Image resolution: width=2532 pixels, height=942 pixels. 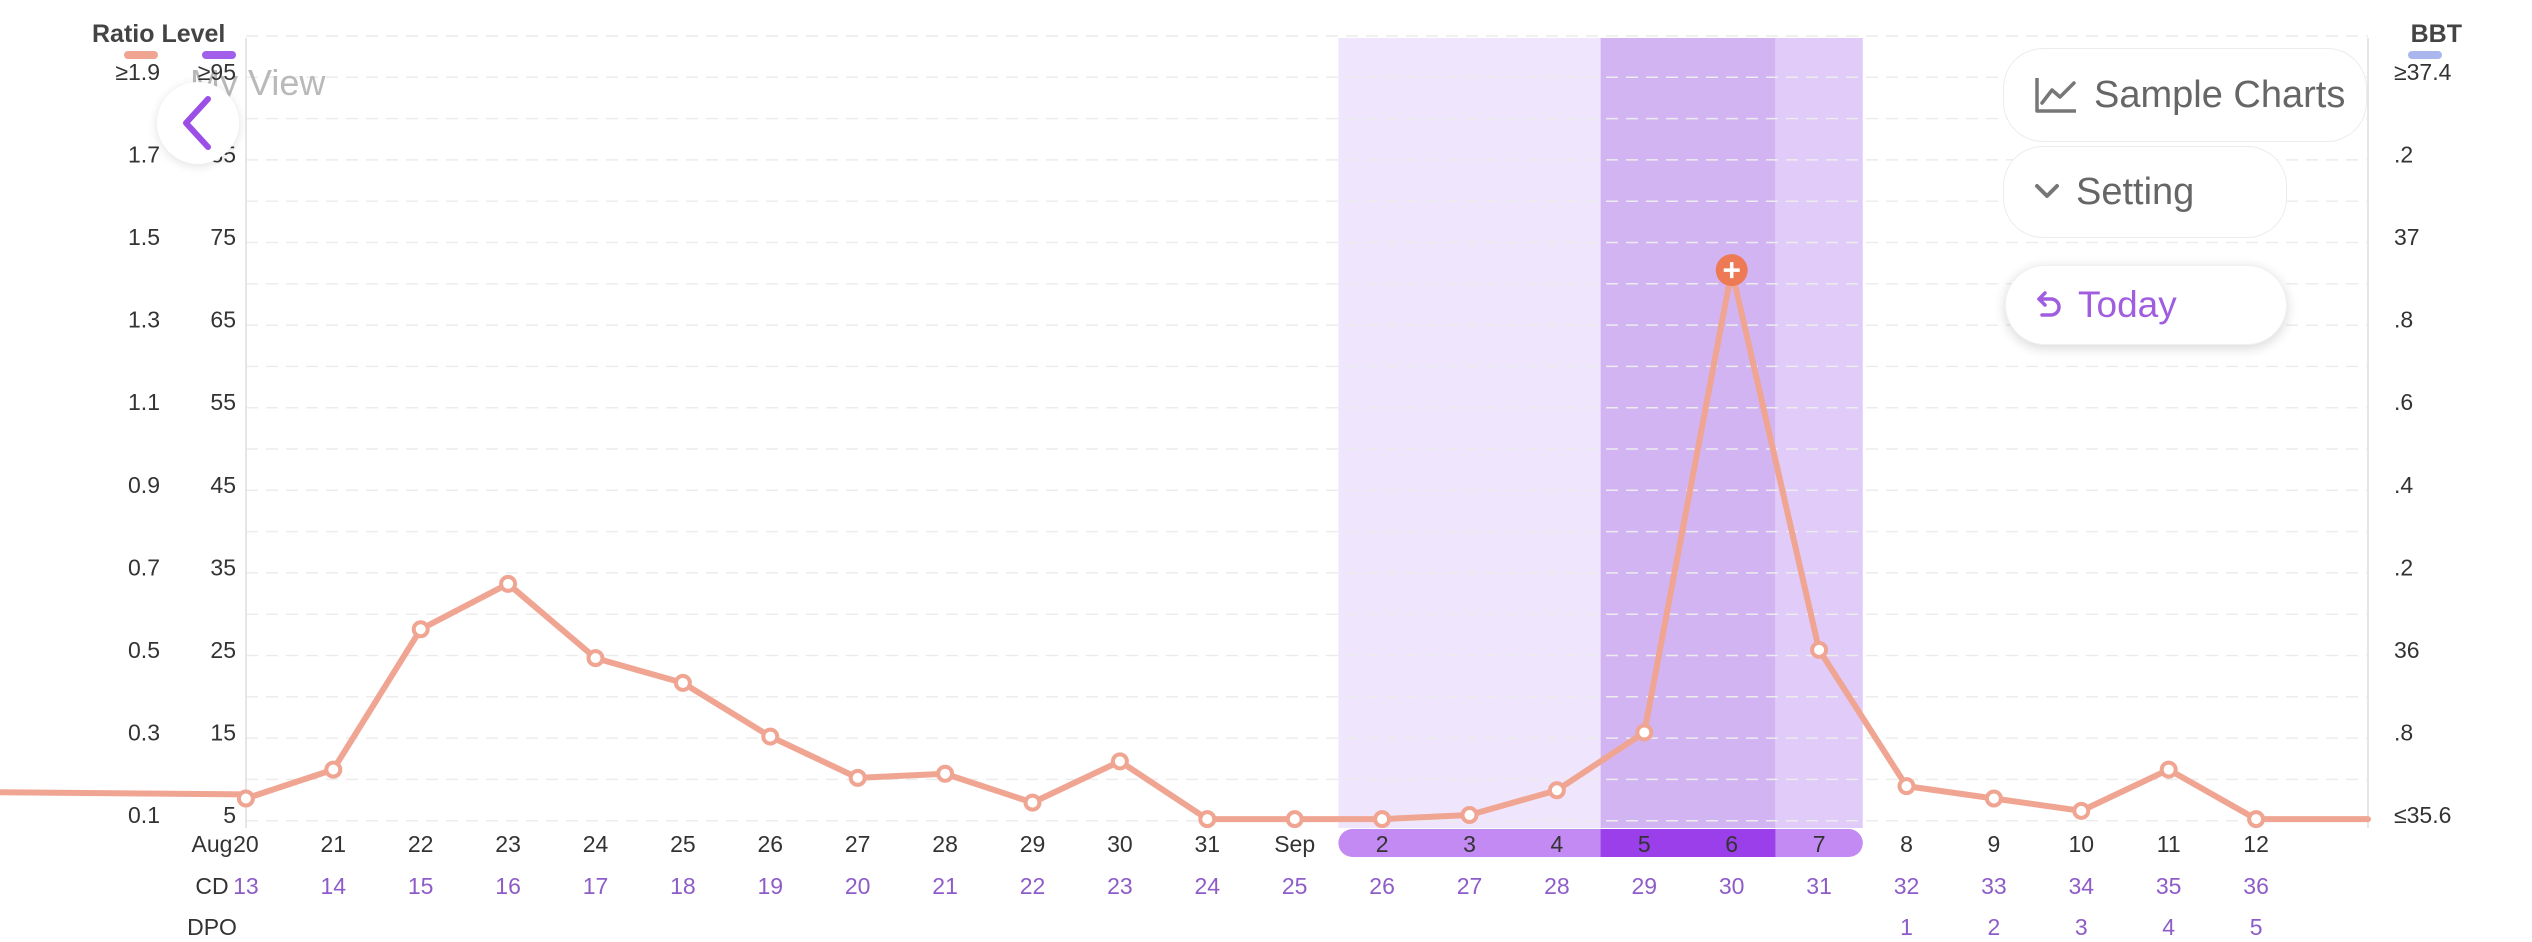 I want to click on cd-value: 26, so click(x=1382, y=886).